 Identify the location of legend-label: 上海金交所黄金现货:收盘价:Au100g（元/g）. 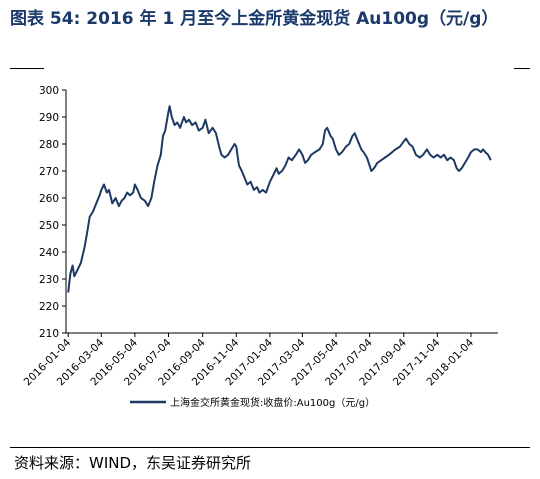
(272, 402).